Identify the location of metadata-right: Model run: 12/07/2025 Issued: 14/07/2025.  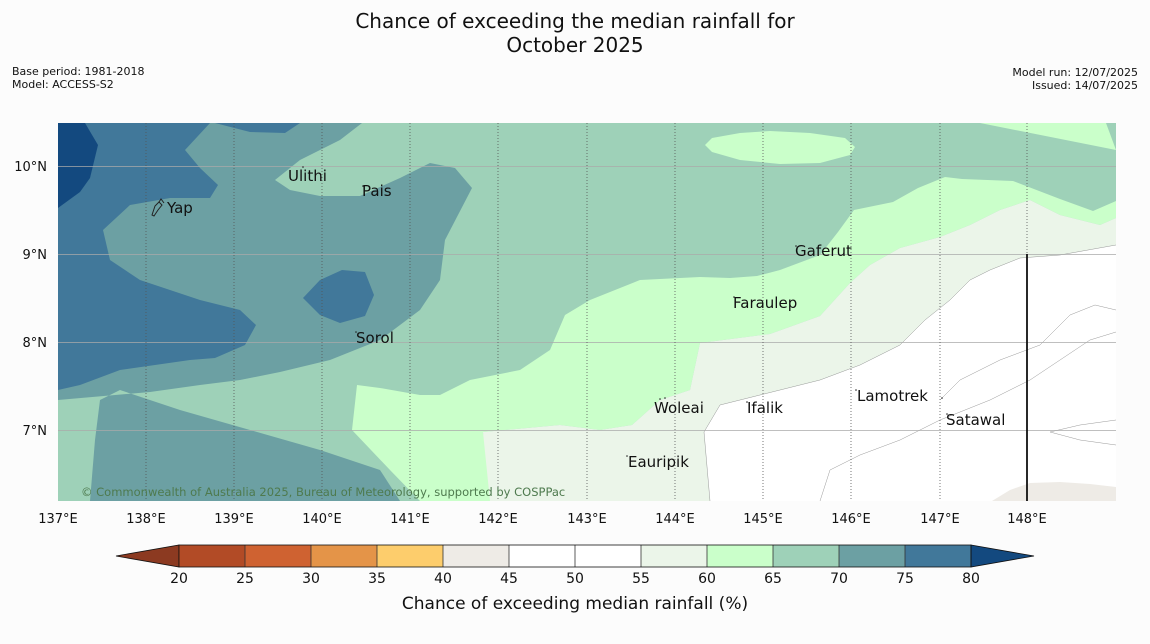
(1075, 79).